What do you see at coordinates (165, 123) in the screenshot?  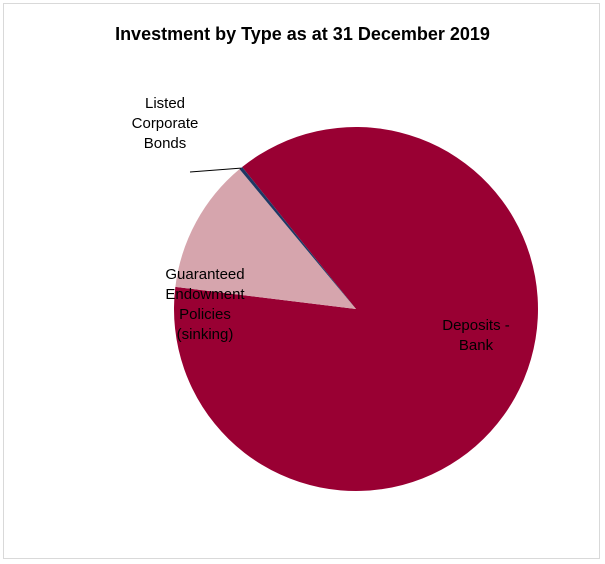 I see `slice-label: Listed Corporate Bonds` at bounding box center [165, 123].